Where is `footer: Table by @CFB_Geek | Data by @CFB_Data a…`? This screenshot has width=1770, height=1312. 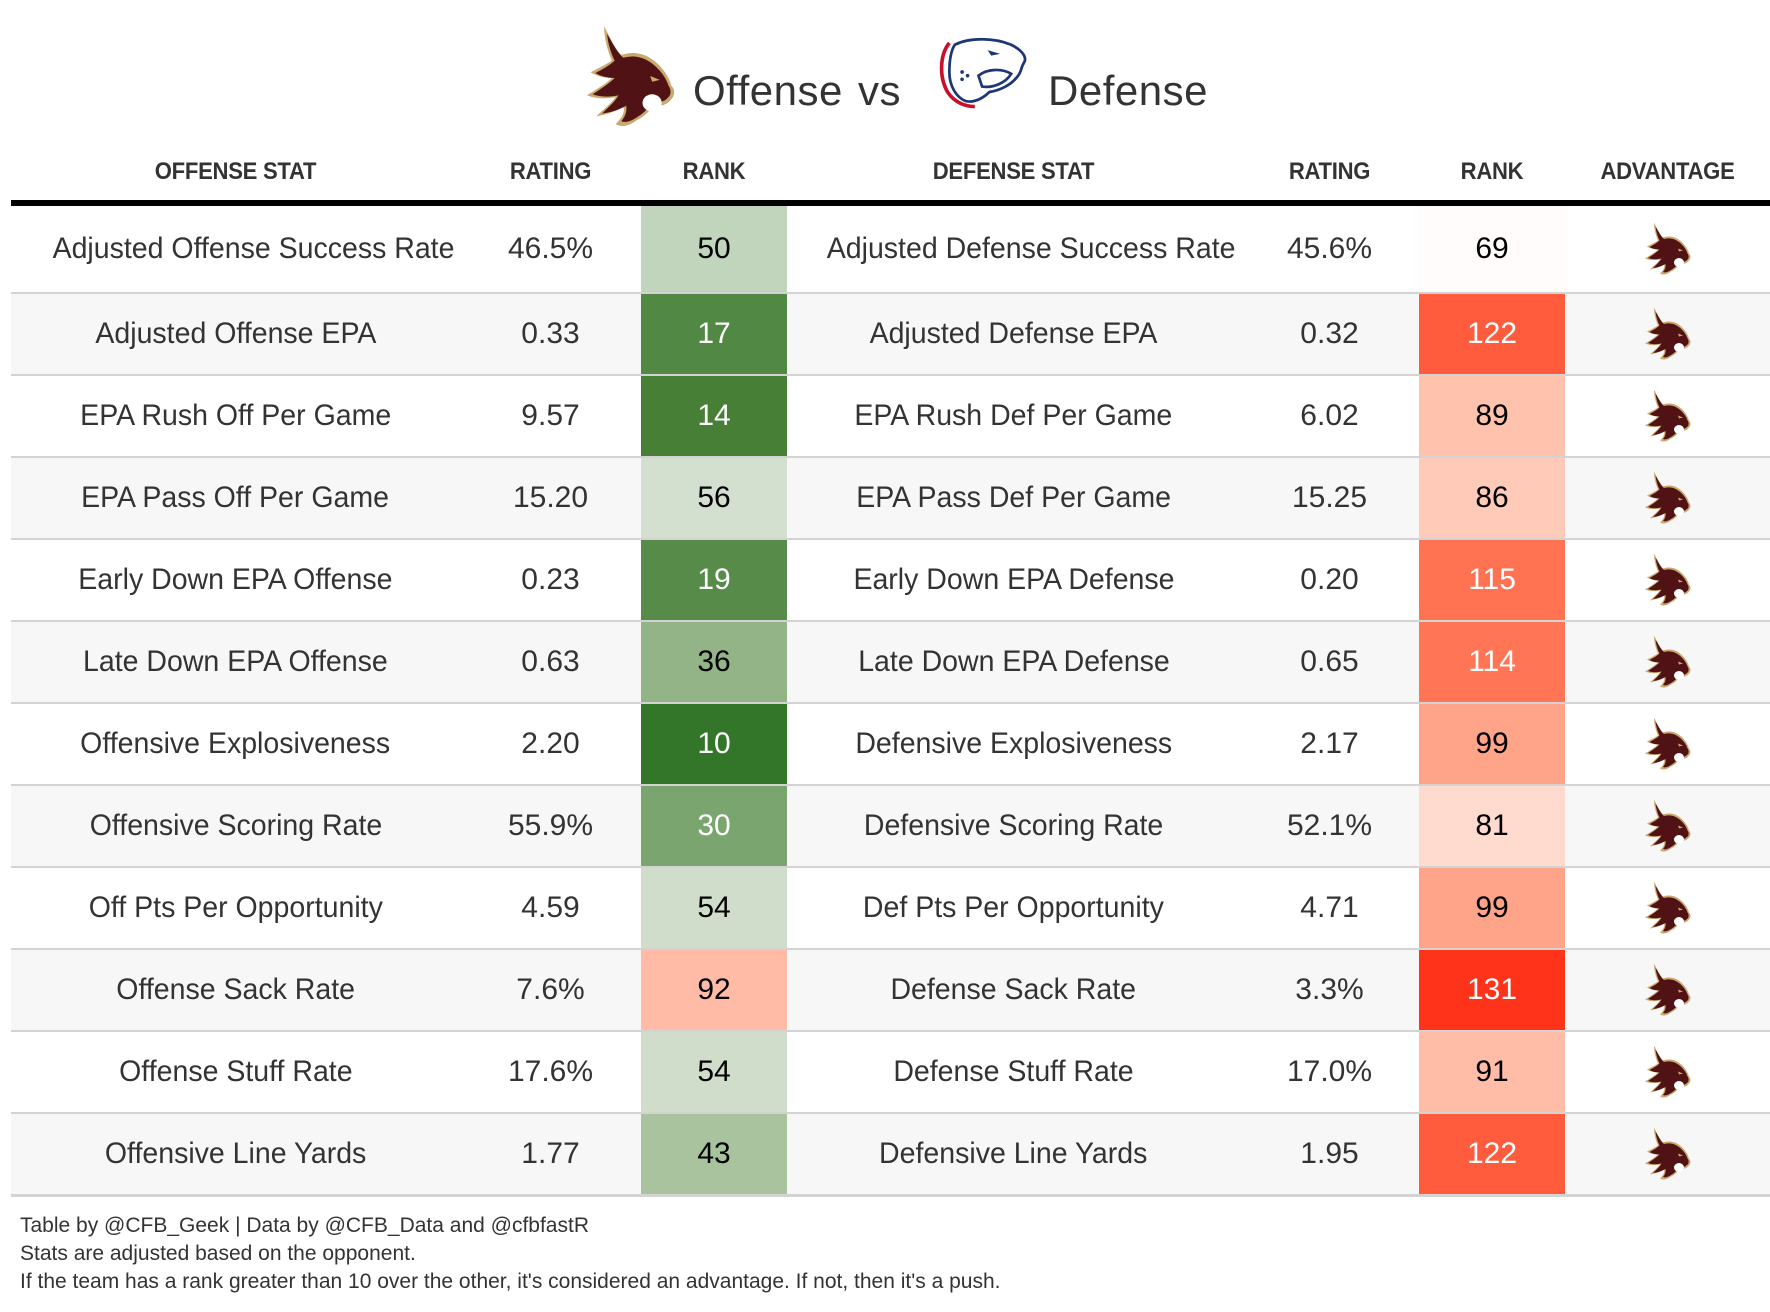
footer: Table by @CFB_Geek | Data by @CFB_Data a… is located at coordinates (510, 1254).